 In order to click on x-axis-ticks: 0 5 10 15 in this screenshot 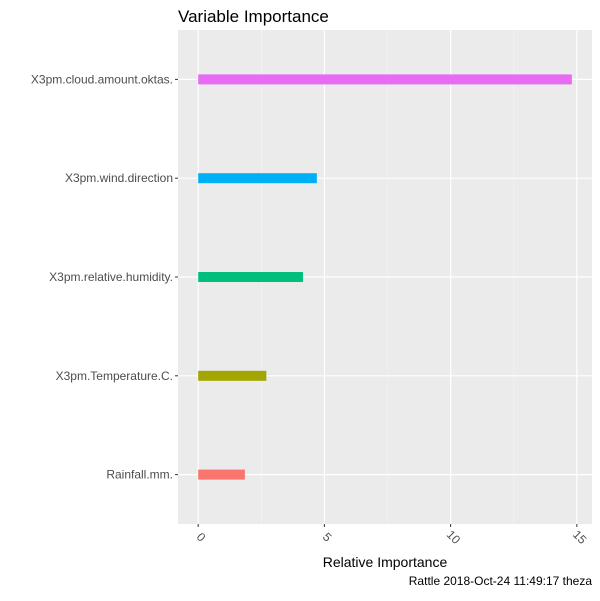, I will do `click(392, 535)`.